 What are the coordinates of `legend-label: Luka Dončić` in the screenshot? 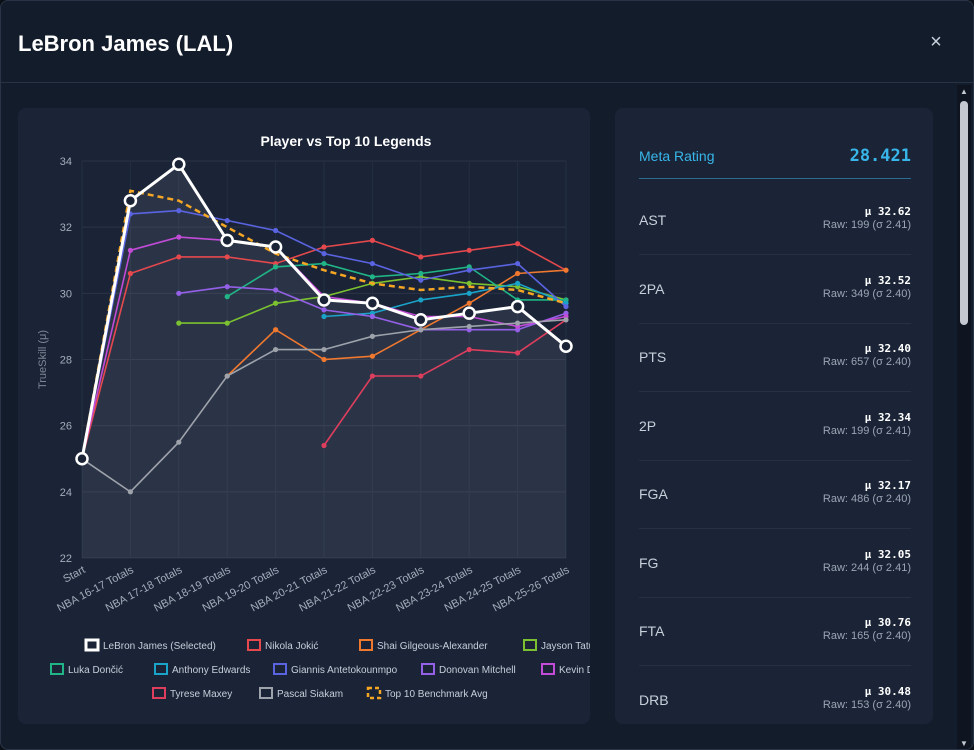 It's located at (95, 670).